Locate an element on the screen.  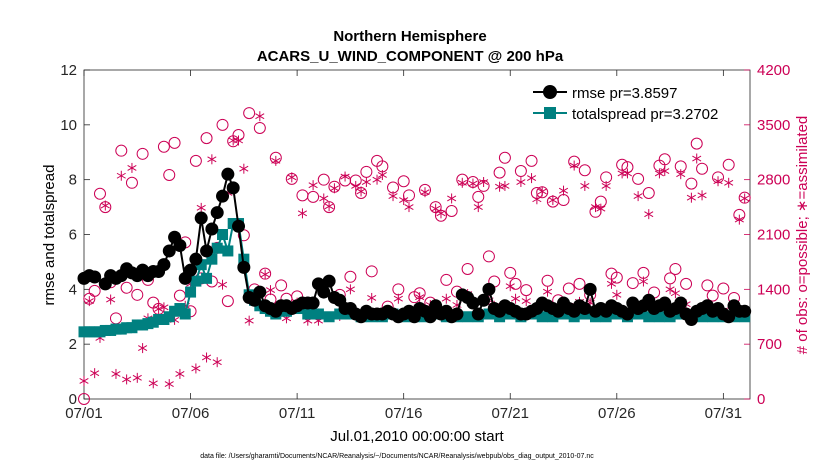
x-tick-label: 07/16 is located at coordinates (404, 413).